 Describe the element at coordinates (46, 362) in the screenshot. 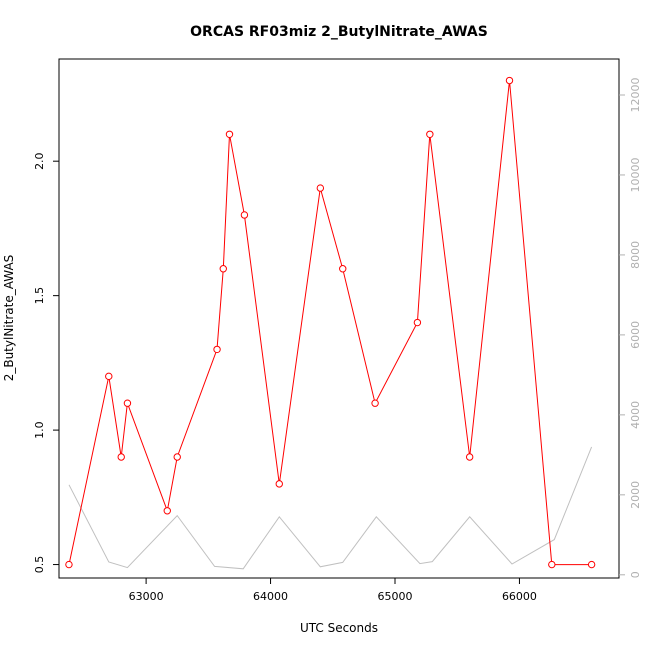

I see `y-axis-left: 0.5 1.0 1.5 2.0` at that location.